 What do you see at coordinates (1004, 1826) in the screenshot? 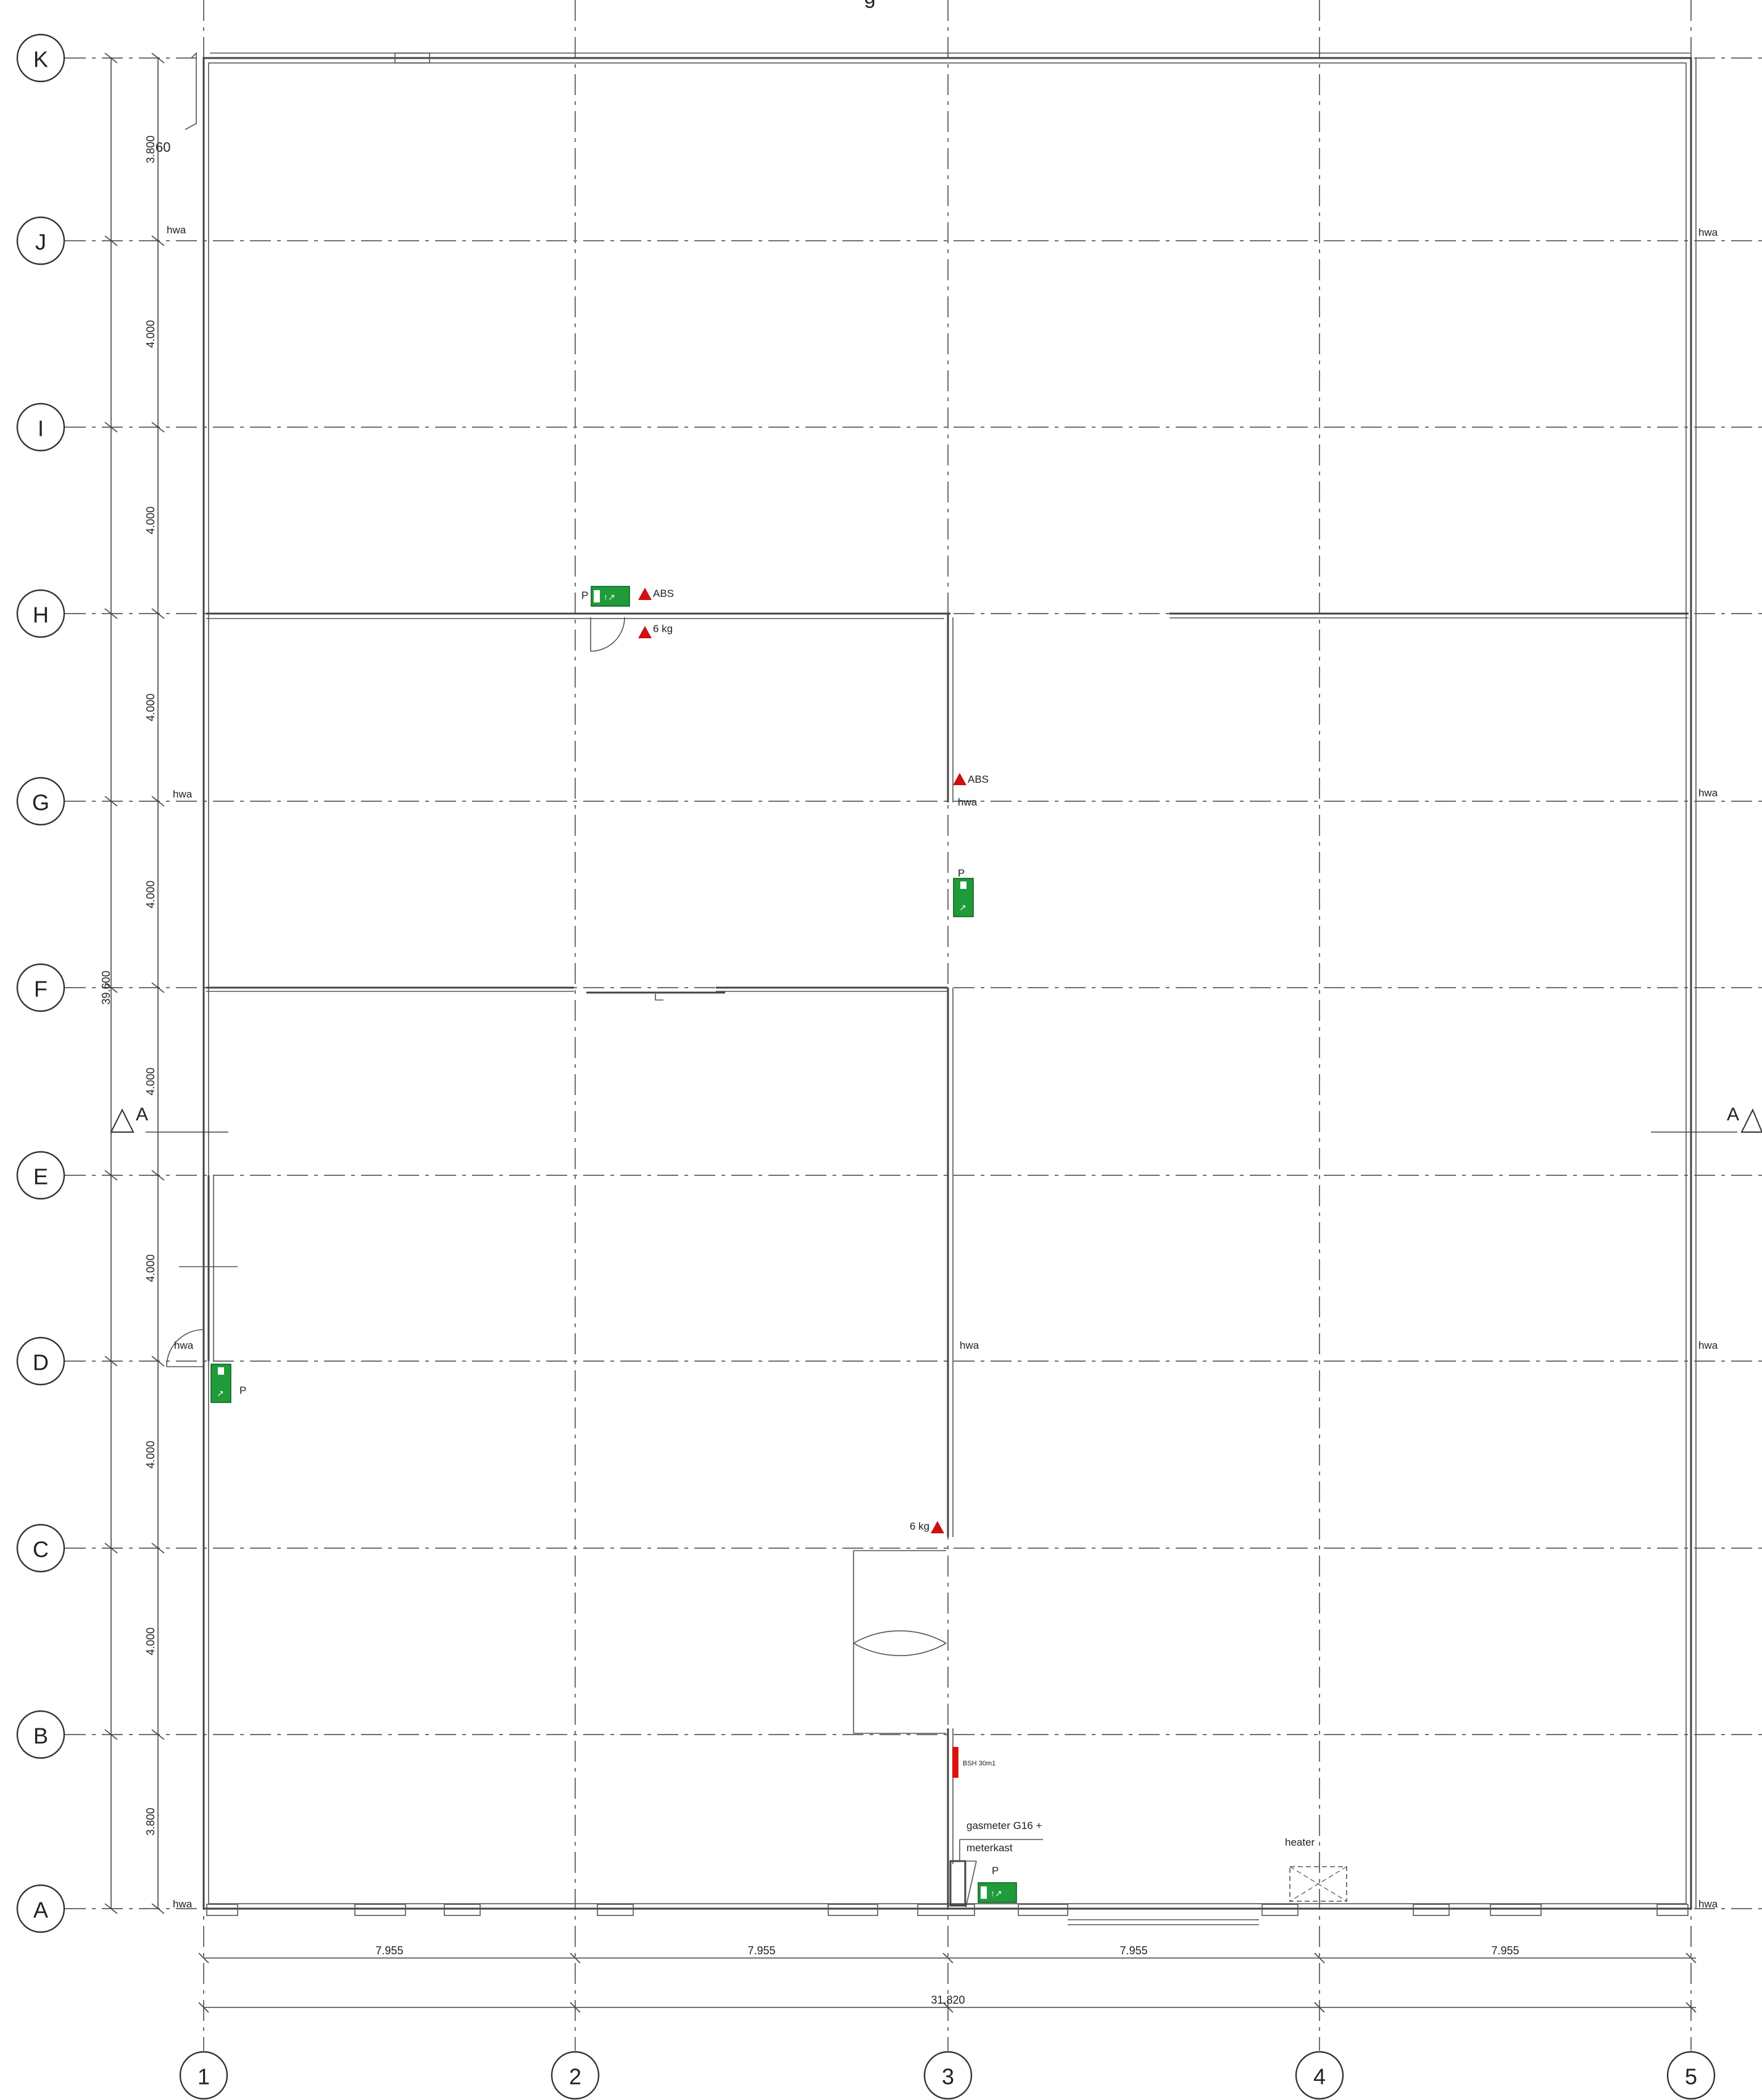
I see `gasmeter-label-1: gasmeter G16 +` at bounding box center [1004, 1826].